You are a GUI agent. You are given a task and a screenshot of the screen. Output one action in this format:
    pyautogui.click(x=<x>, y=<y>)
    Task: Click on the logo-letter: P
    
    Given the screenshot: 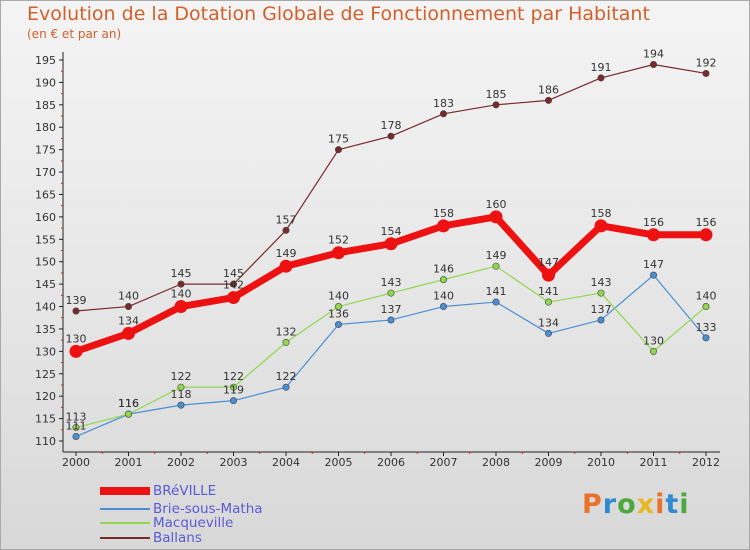 What is the action you would take?
    pyautogui.click(x=592, y=504)
    